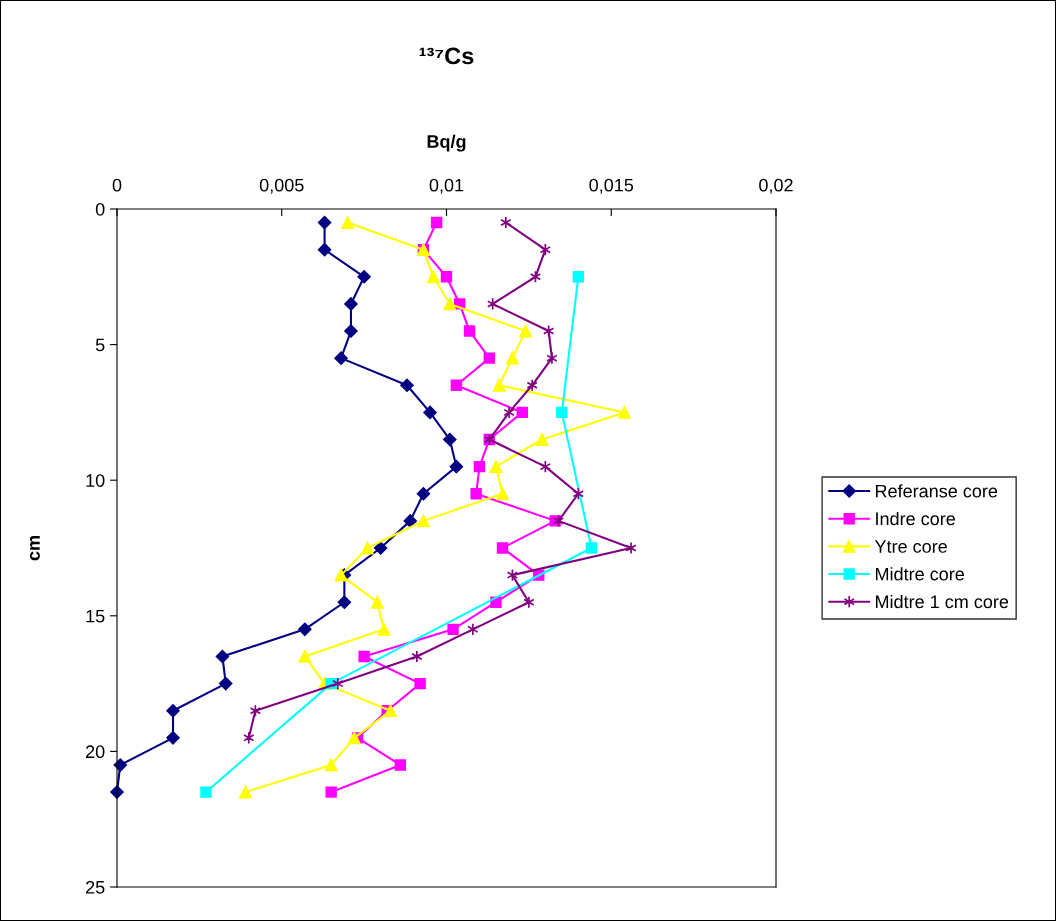  I want to click on legend-label: Indre core, so click(915, 518).